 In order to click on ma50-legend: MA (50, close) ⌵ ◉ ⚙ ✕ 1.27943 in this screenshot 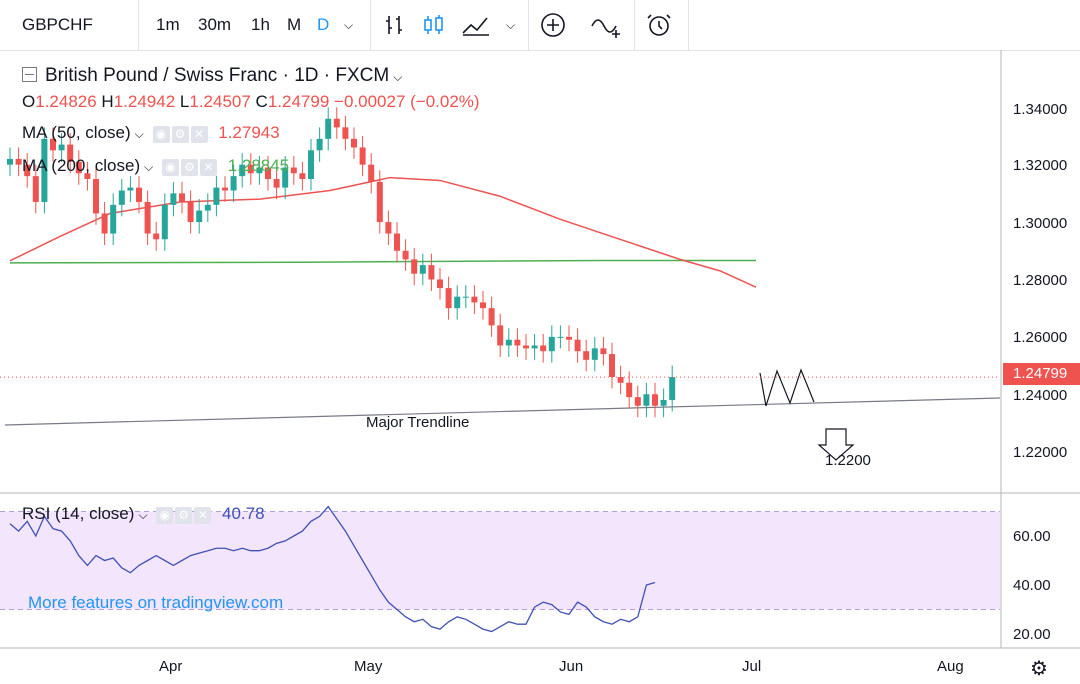, I will do `click(151, 133)`.